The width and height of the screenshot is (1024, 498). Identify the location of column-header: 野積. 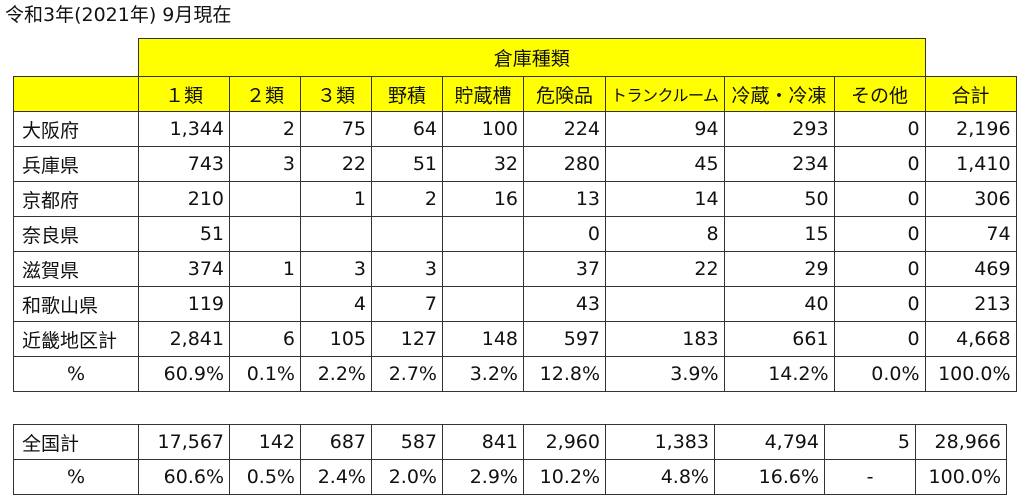
(407, 94).